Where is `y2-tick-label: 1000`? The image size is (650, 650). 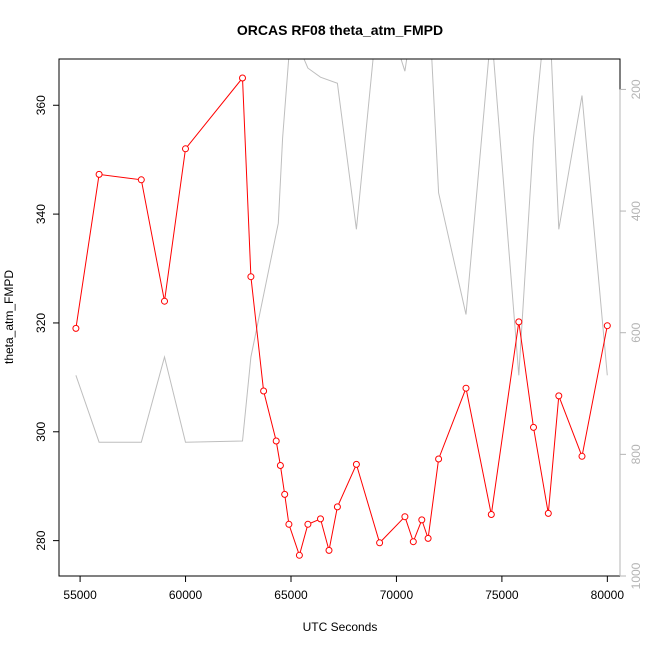
y2-tick-label: 1000 is located at coordinates (636, 575).